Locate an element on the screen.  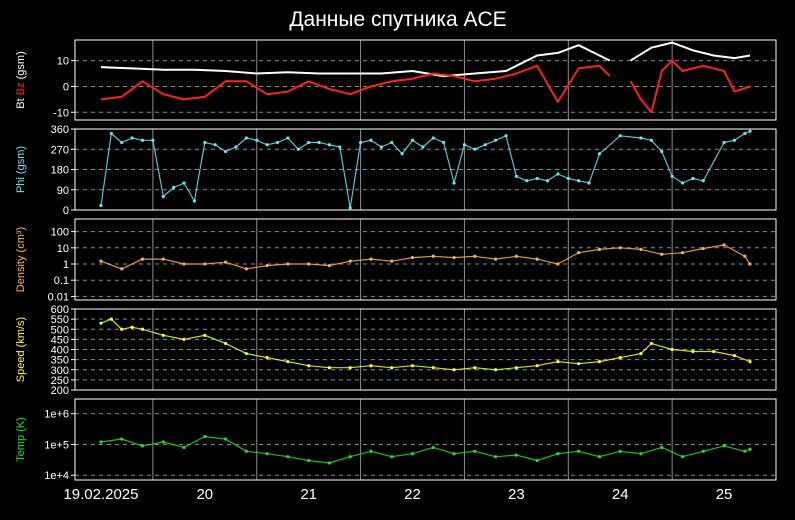
y-axis-label: Bt Bz (gsm) is located at coordinates (21, 79).